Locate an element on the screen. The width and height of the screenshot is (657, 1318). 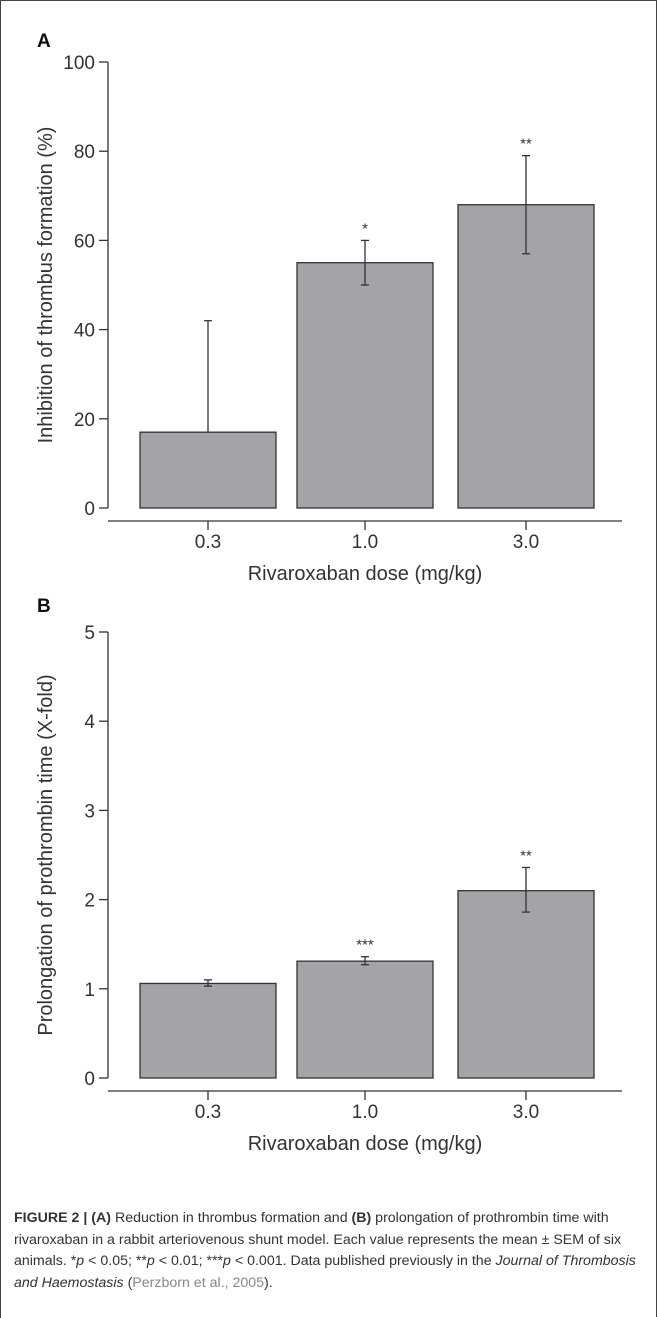
panel-a-x-tick-label-0.3: 0.3 is located at coordinates (208, 542).